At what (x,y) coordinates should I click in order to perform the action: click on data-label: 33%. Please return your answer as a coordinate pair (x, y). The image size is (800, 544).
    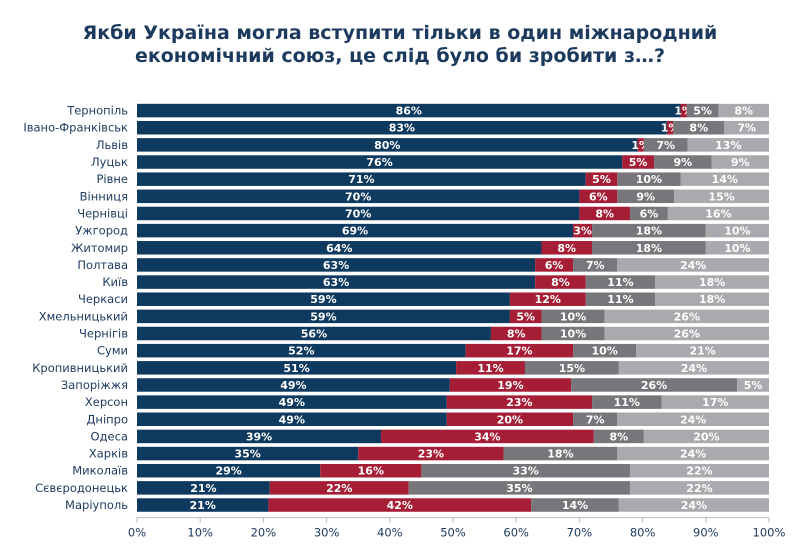
    Looking at the image, I should click on (526, 471).